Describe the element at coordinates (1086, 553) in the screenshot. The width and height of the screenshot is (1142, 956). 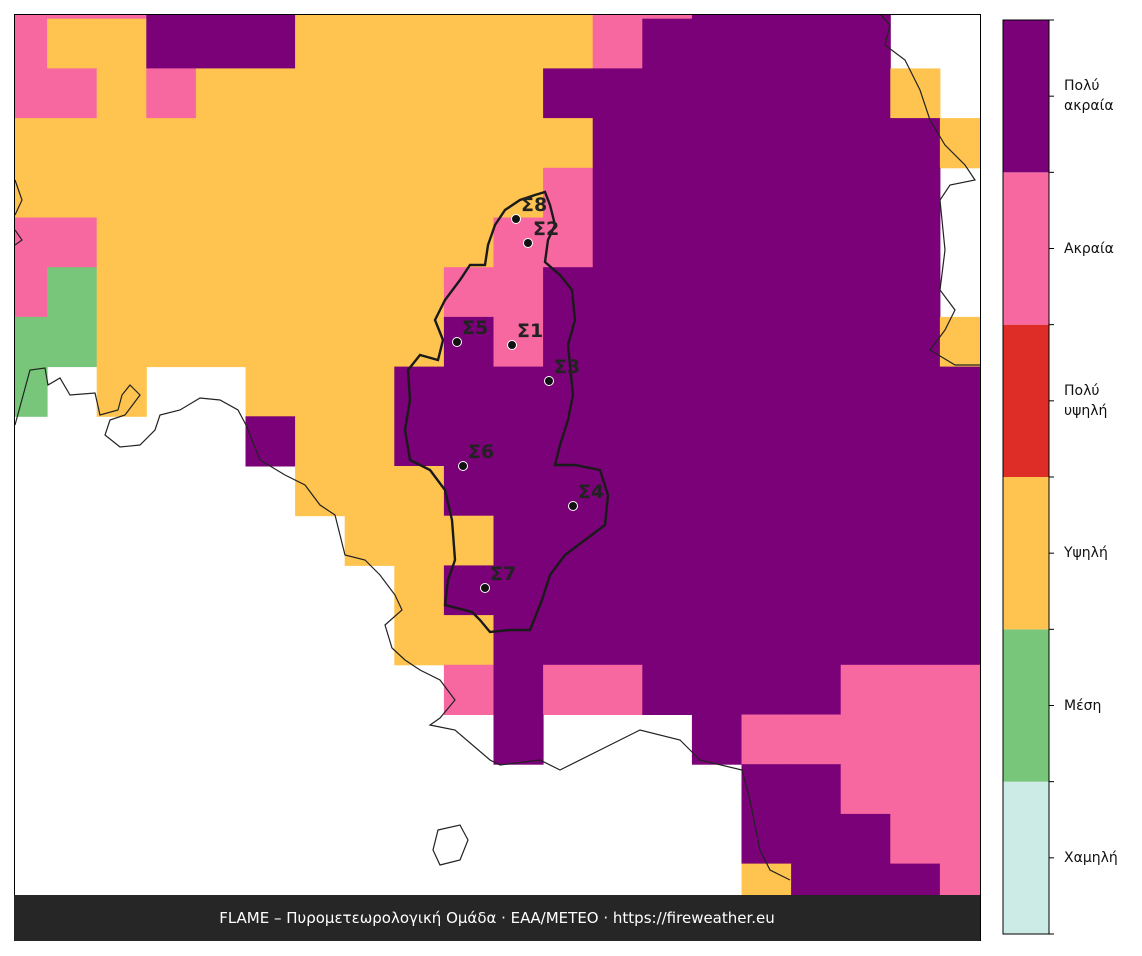
I see `legend-label: Υψηλή` at that location.